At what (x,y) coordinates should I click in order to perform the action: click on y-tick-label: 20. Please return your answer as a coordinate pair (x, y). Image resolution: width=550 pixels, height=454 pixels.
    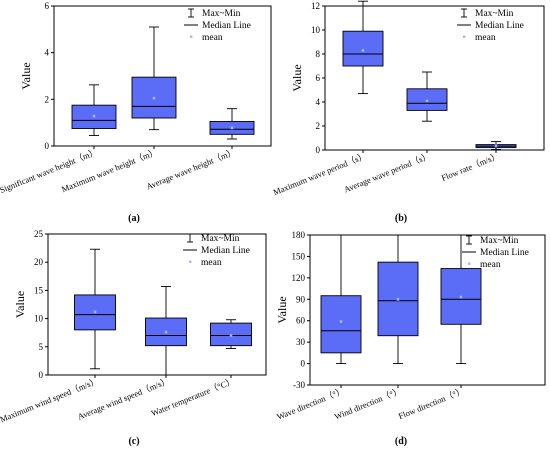
    Looking at the image, I should click on (39, 262).